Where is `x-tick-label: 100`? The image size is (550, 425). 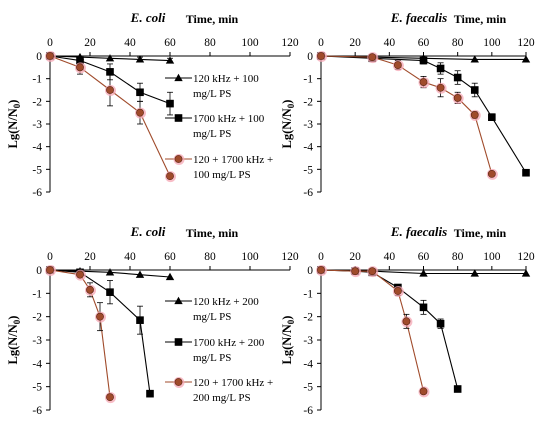 x-tick-label: 100 is located at coordinates (492, 43).